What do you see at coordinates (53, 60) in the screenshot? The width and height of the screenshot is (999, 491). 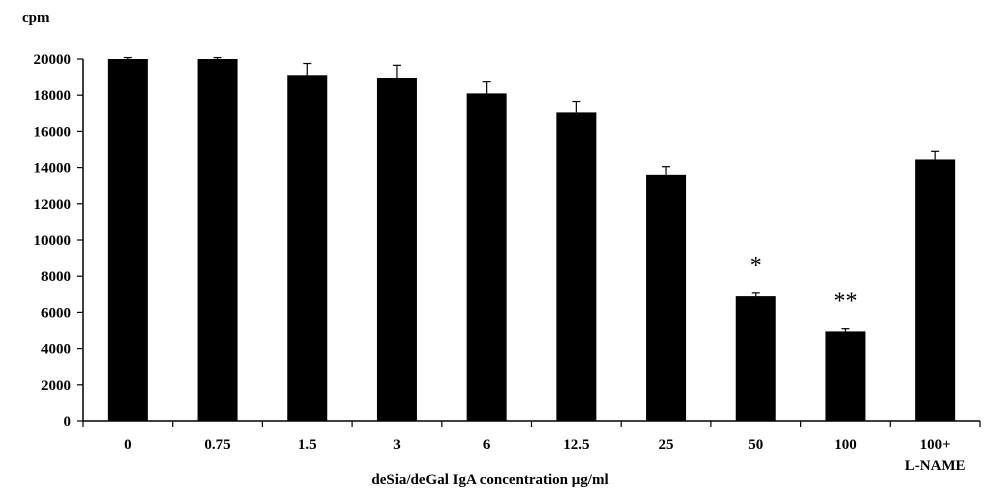 I see `y-tick-label: 20000` at bounding box center [53, 60].